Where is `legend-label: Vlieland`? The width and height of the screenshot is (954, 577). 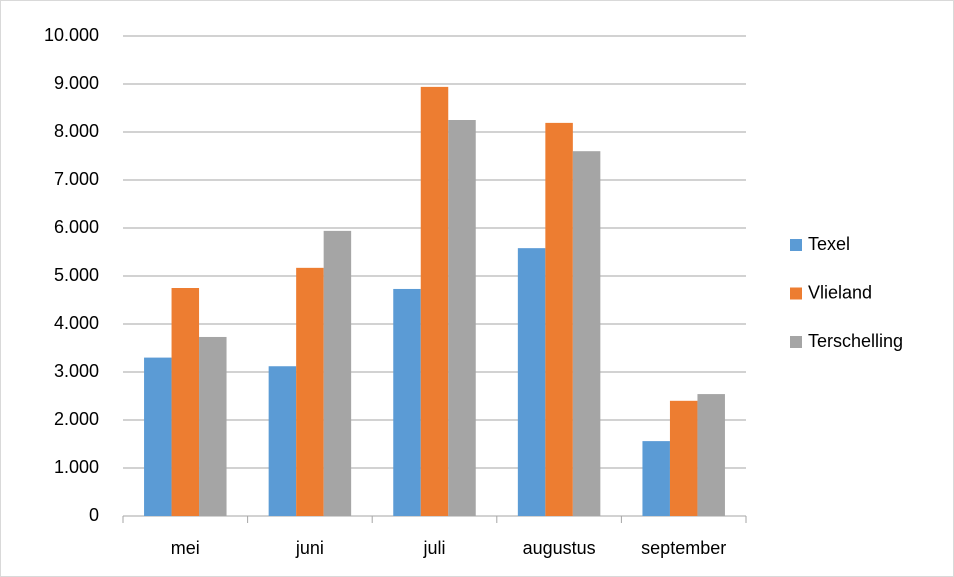 legend-label: Vlieland is located at coordinates (840, 292).